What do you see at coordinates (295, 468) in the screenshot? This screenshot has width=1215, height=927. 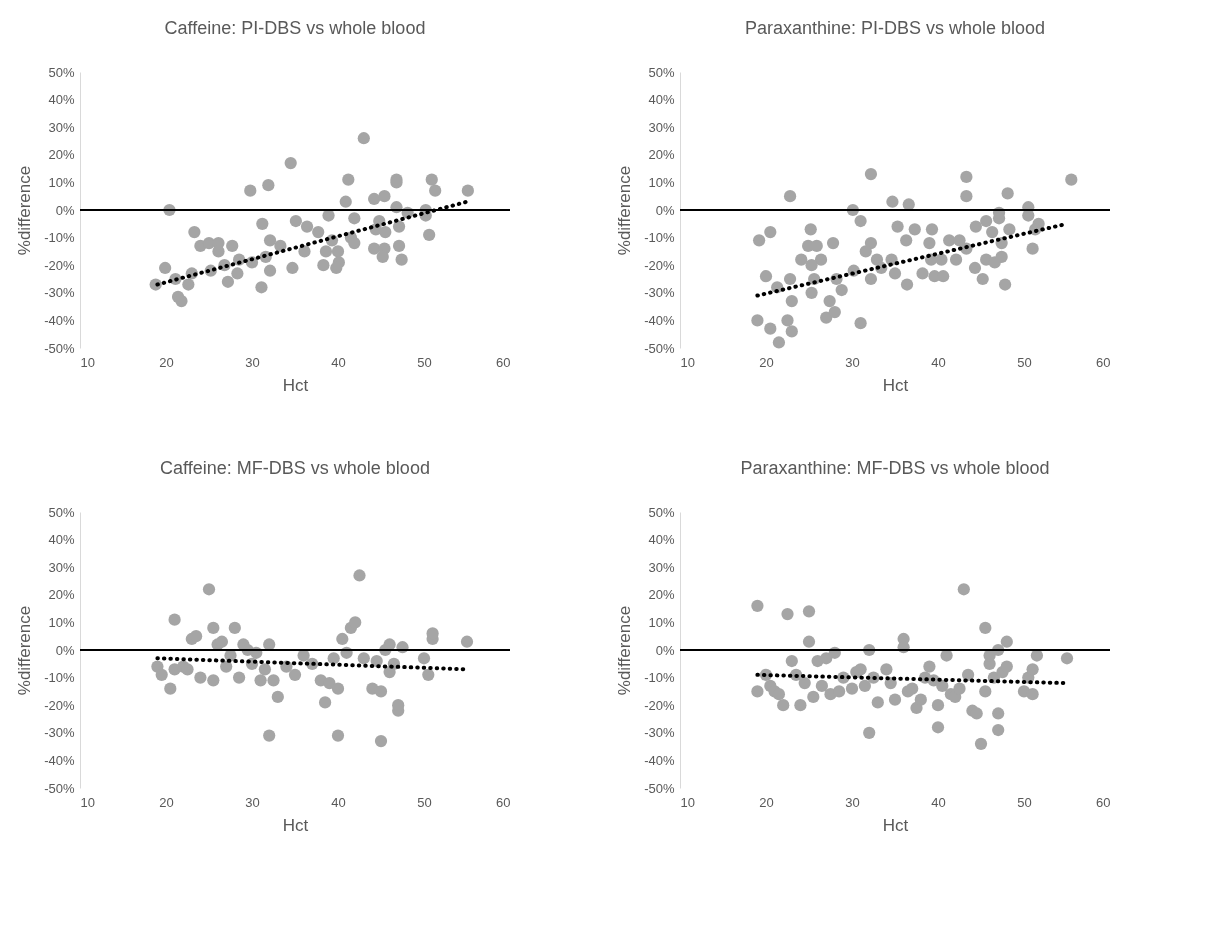 I see `chart-title: Caffeine: MF-DBS vs whole blood` at bounding box center [295, 468].